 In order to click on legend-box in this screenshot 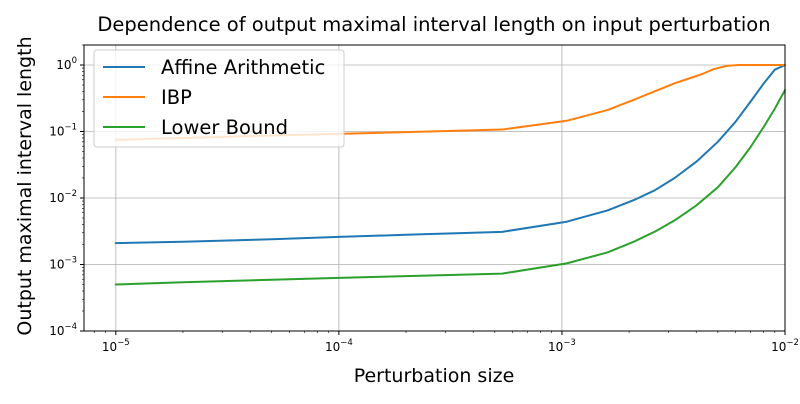, I will do `click(219, 98)`.